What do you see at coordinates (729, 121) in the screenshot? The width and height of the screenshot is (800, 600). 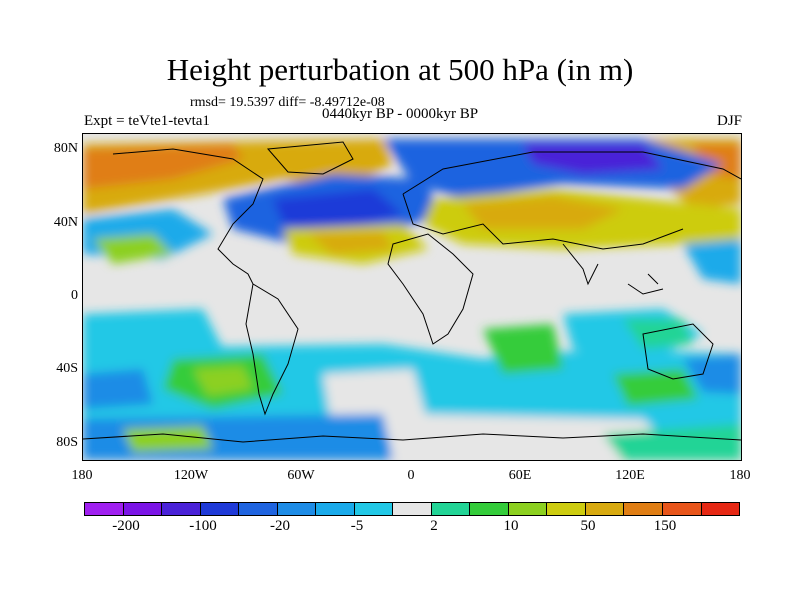 I see `season-label: DJF` at bounding box center [729, 121].